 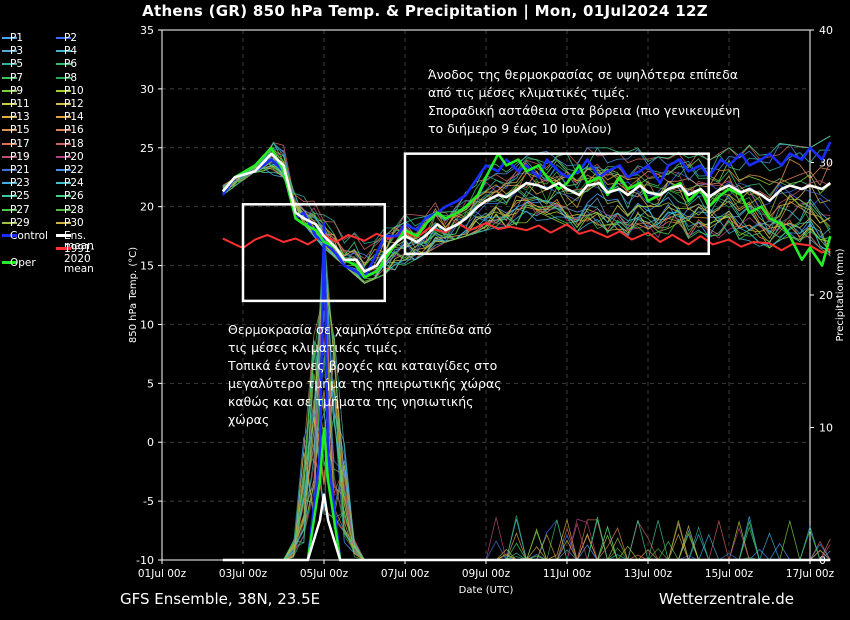 I want to click on legend-label: P8, so click(x=71, y=77).